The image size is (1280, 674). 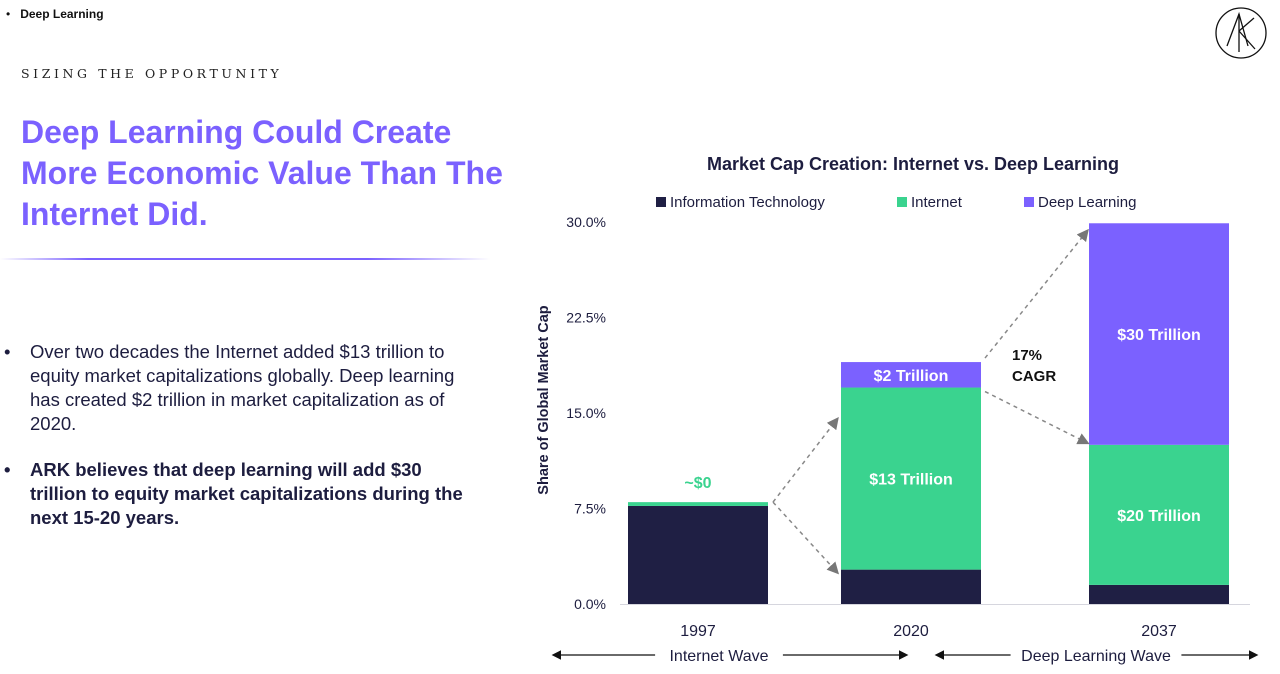 I want to click on ark-logo-icon, so click(x=1241, y=33).